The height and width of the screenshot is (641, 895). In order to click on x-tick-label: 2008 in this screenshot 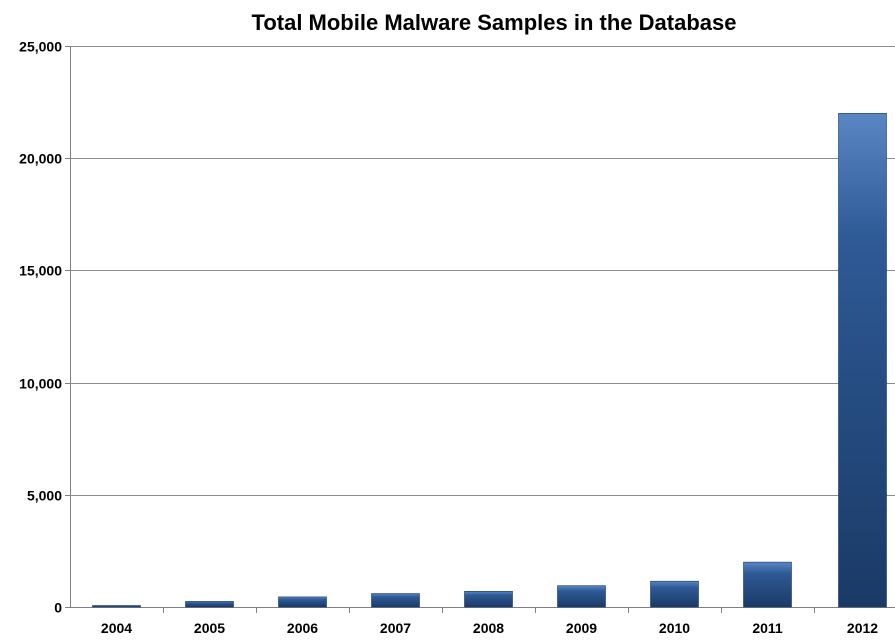, I will do `click(488, 628)`.